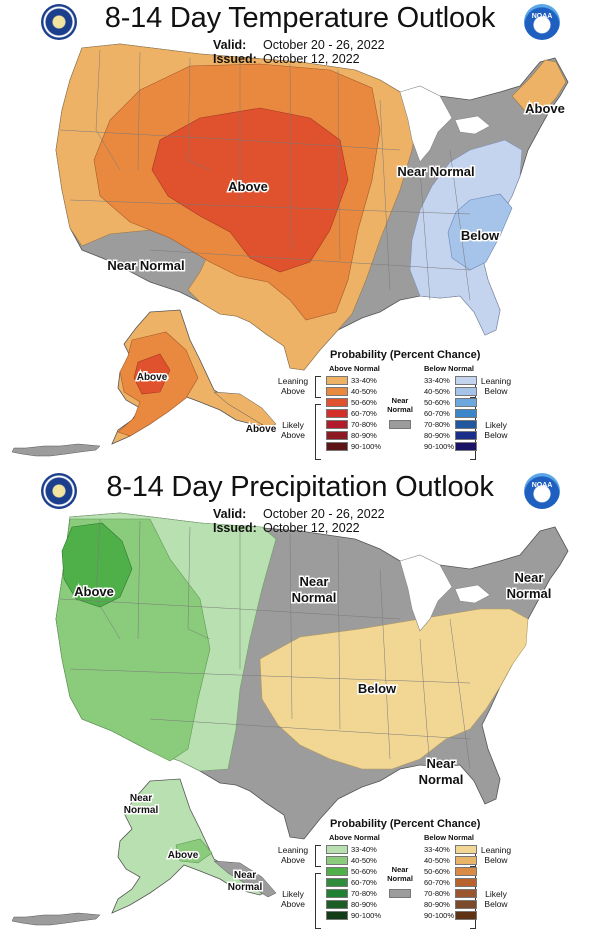  What do you see at coordinates (59, 491) in the screenshot?
I see `commerce-seal-icon` at bounding box center [59, 491].